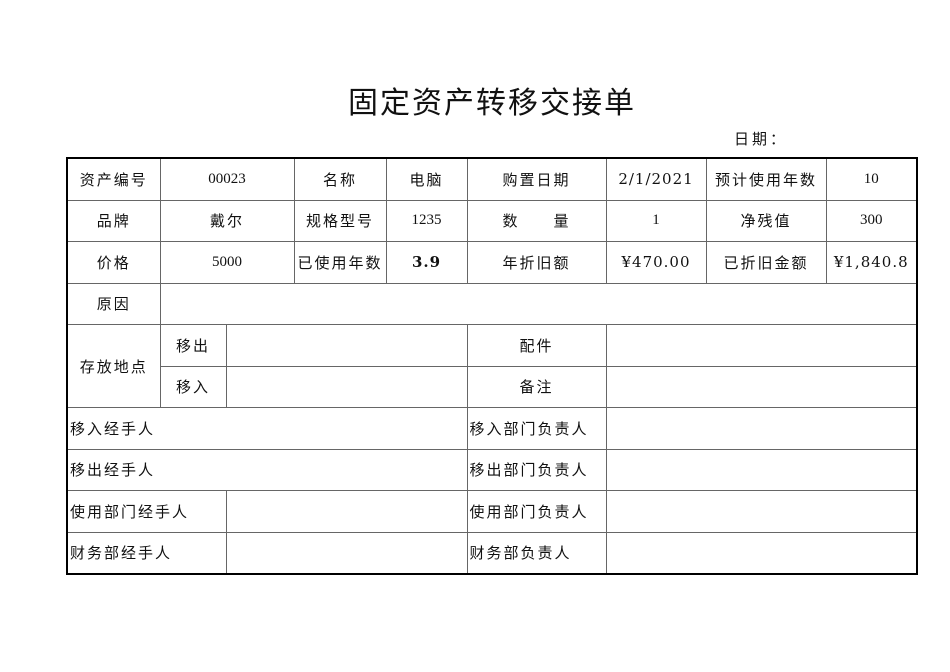 The height and width of the screenshot is (672, 950). What do you see at coordinates (536, 428) in the screenshot?
I see `in-dept-head-label: 移入部门负责人` at bounding box center [536, 428].